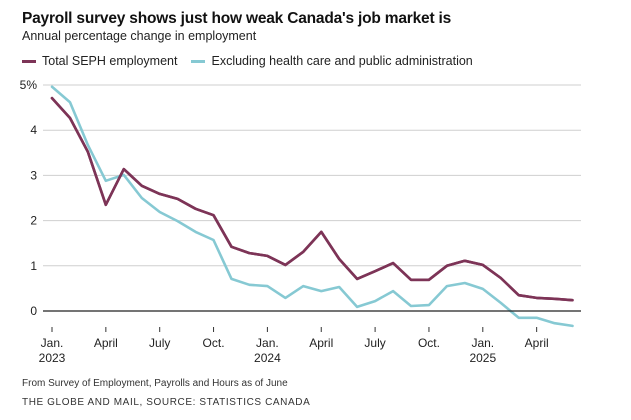 The height and width of the screenshot is (420, 631). I want to click on x-tick-year-label: 2025, so click(482, 358).